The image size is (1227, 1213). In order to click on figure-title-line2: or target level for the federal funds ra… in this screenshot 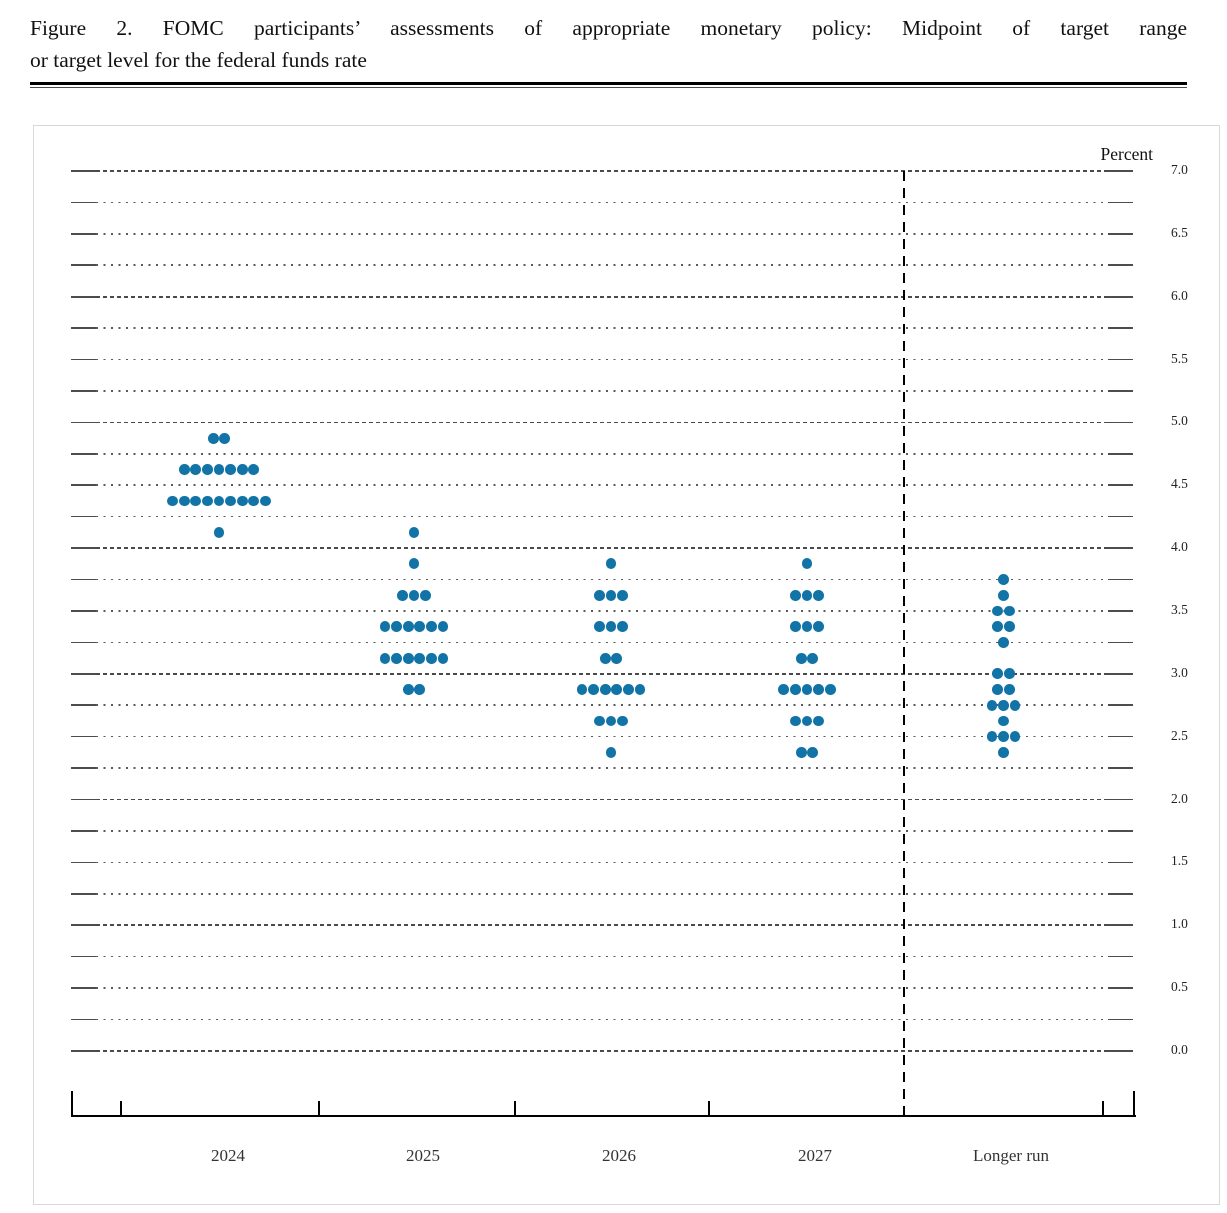, I will do `click(198, 60)`.